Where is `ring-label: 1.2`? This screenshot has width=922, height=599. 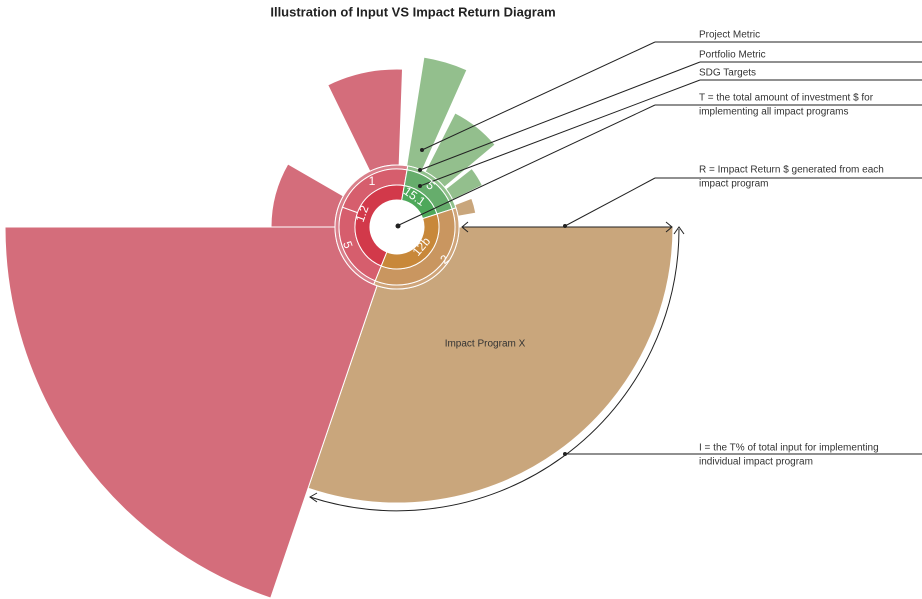
ring-label: 1.2 is located at coordinates (362, 213).